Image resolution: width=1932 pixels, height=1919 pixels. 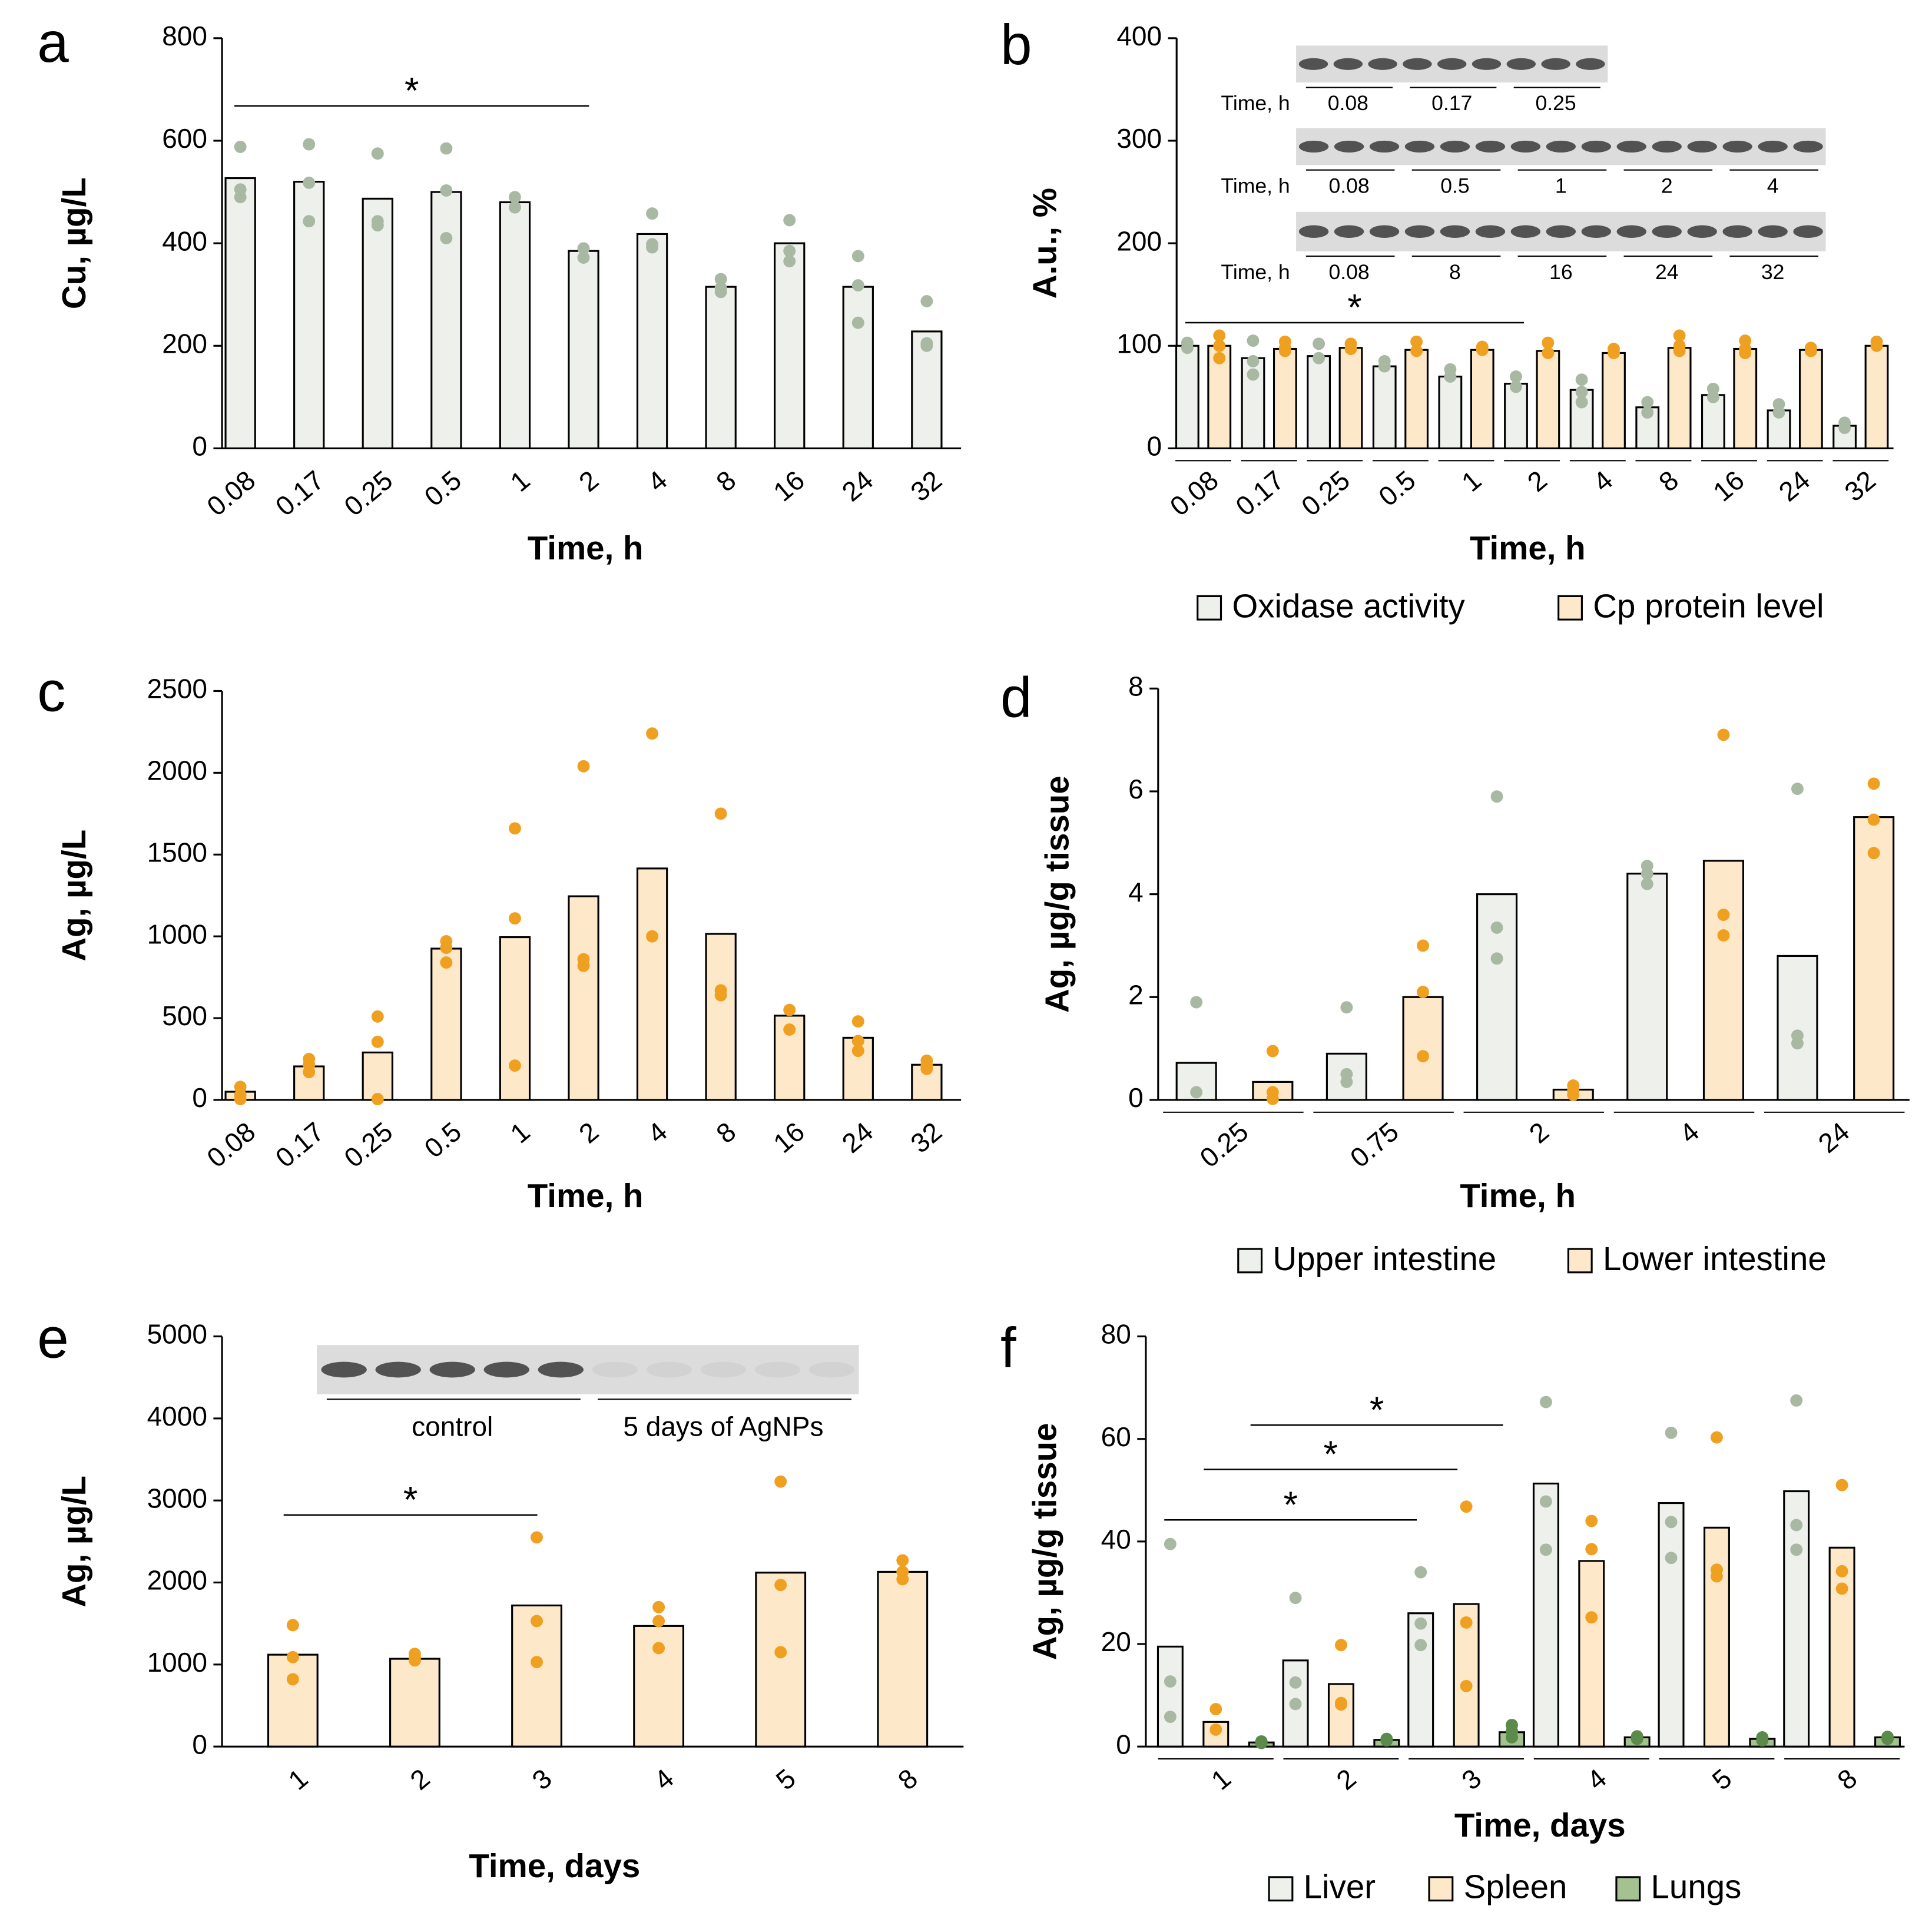 I want to click on panel-letter: f, so click(x=1008, y=1348).